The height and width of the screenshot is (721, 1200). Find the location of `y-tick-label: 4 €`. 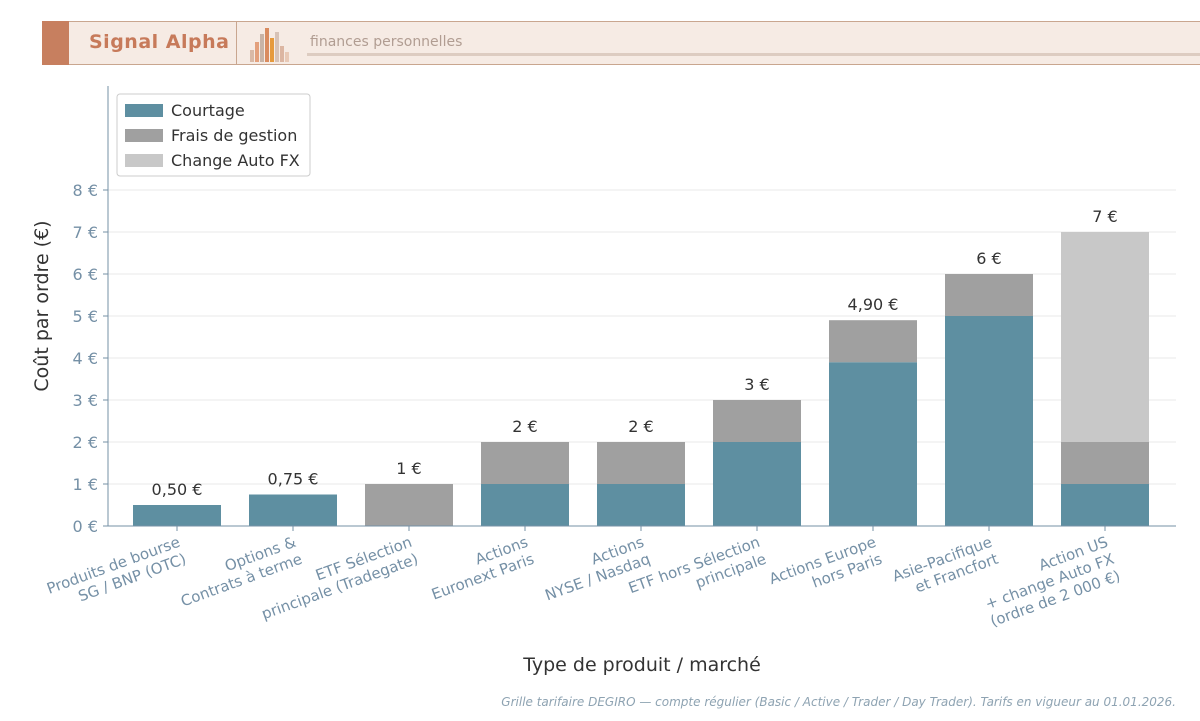

y-tick-label: 4 € is located at coordinates (85, 358).